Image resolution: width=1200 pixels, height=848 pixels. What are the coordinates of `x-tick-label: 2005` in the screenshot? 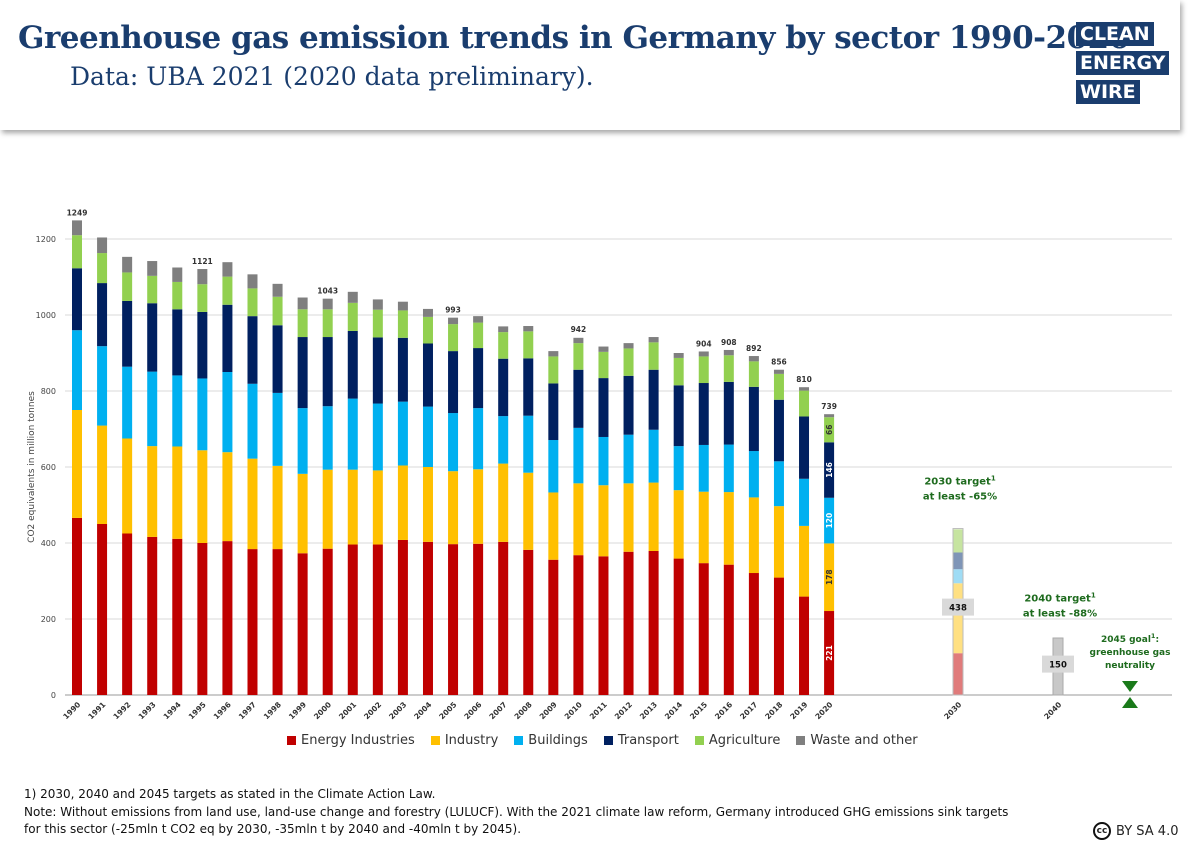 It's located at (447, 710).